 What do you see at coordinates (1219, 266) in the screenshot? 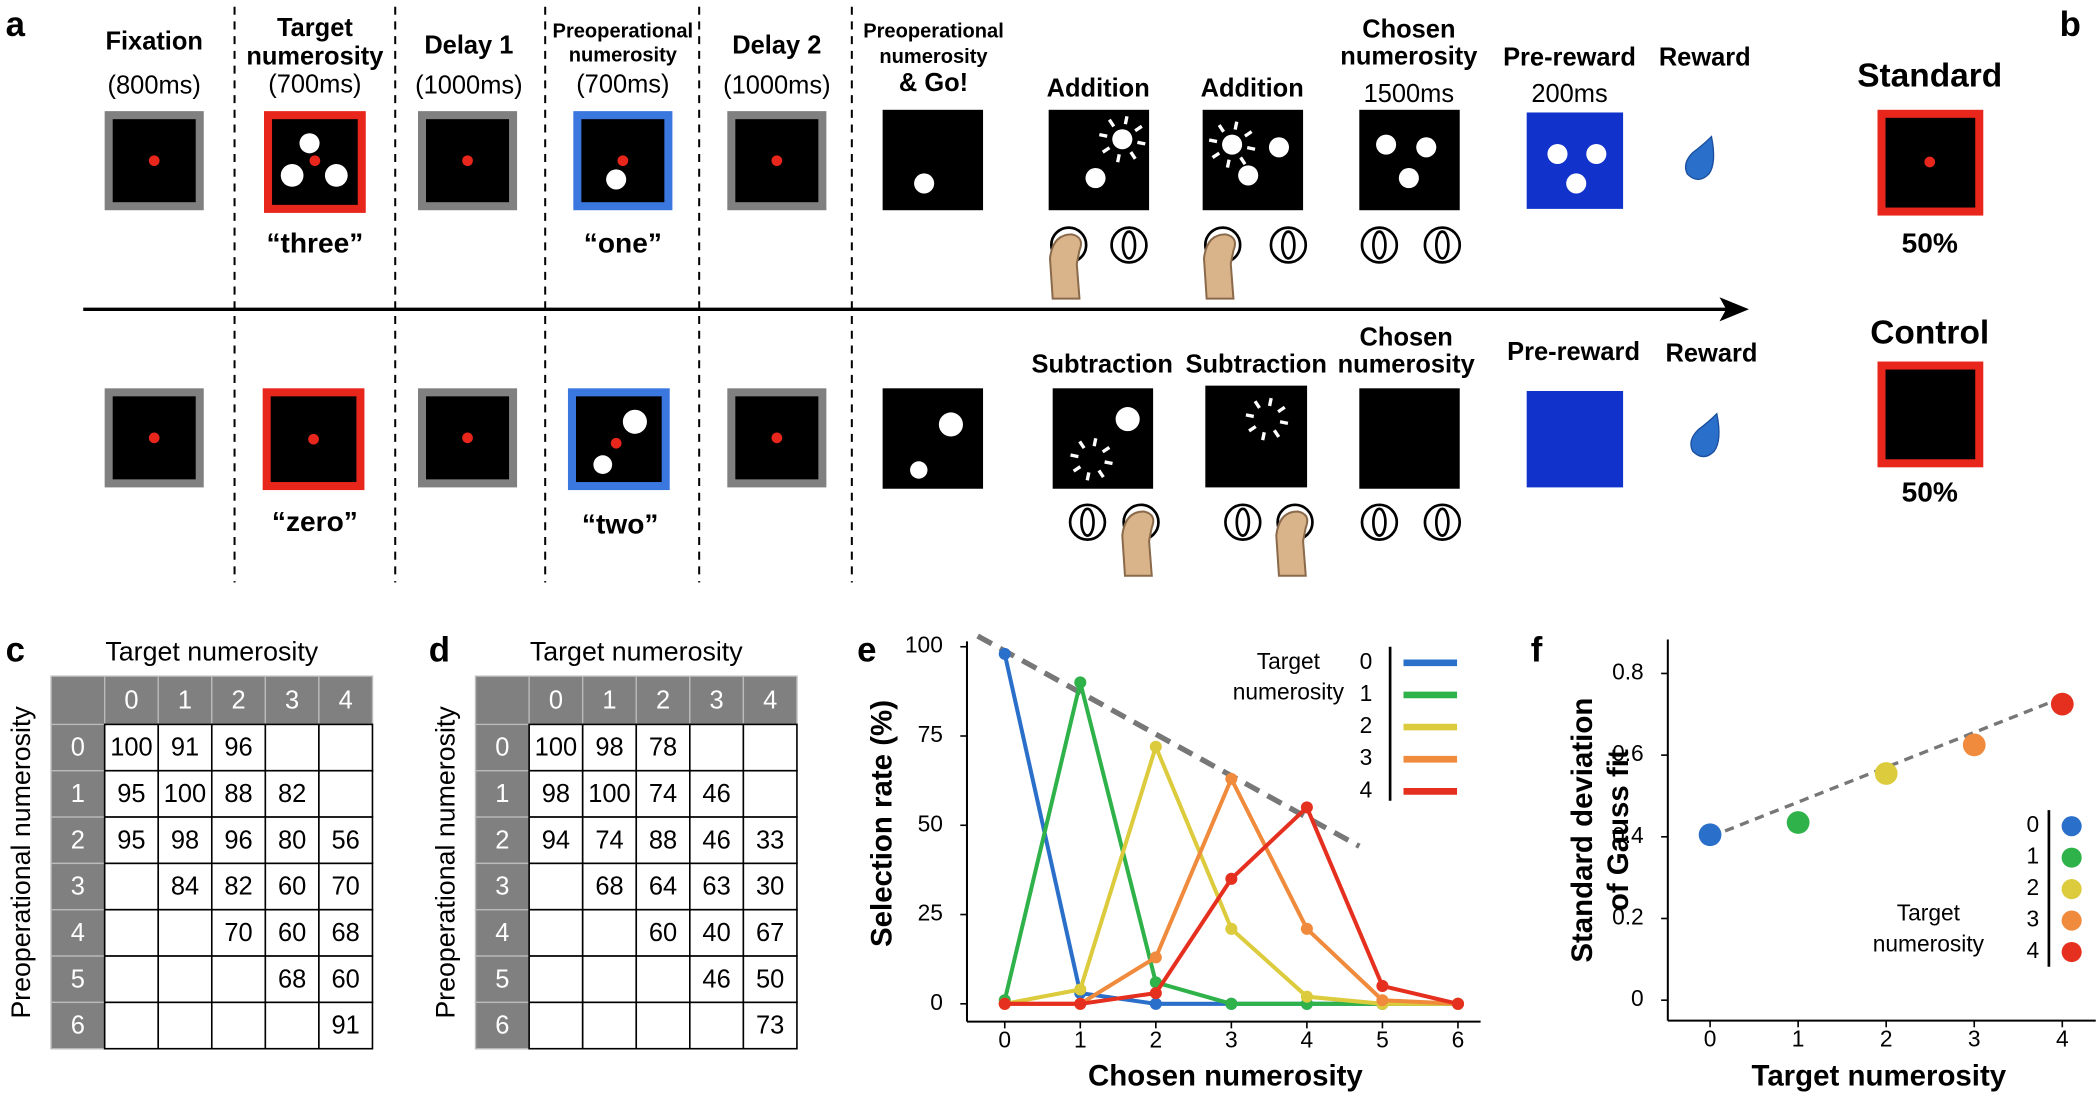
I see `monkey-hand` at bounding box center [1219, 266].